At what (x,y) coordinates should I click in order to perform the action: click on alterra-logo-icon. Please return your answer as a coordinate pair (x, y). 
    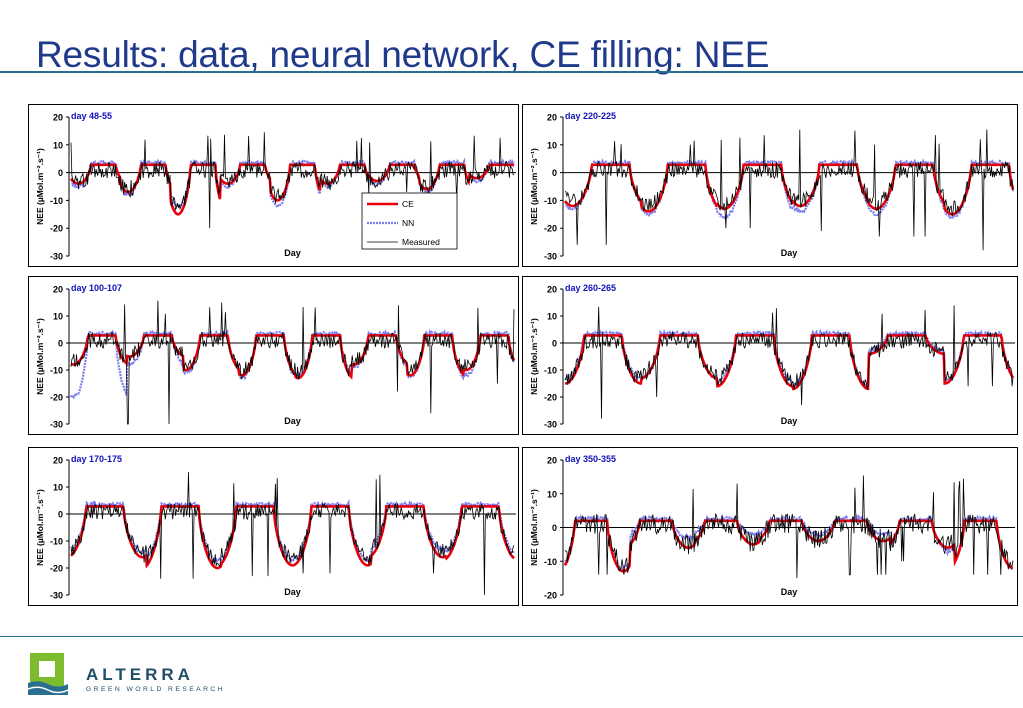
    Looking at the image, I should click on (48, 674).